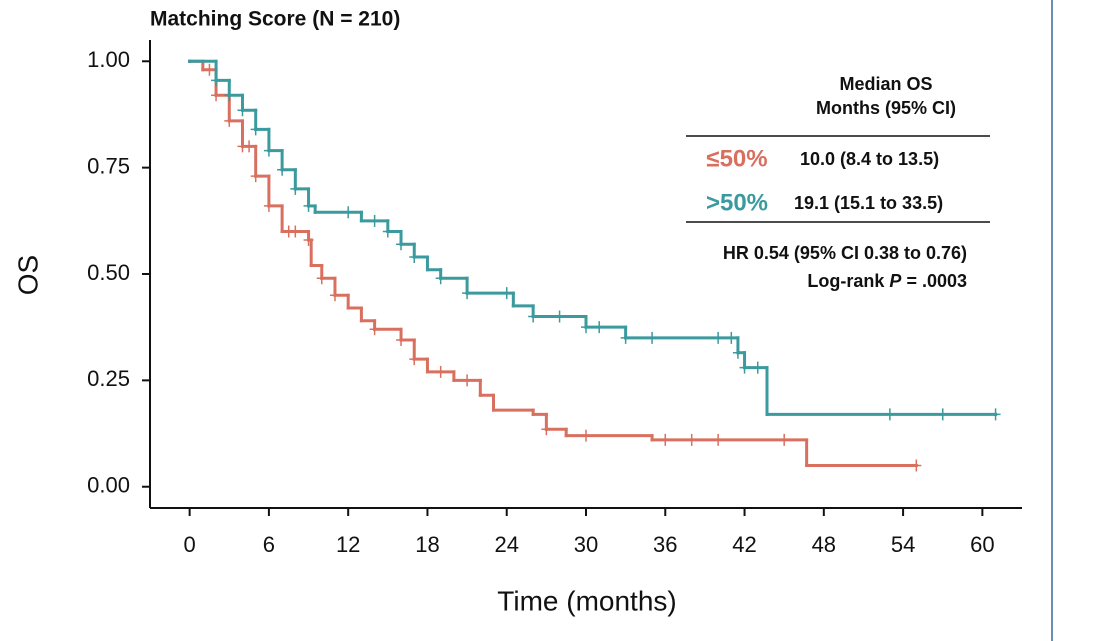 The height and width of the screenshot is (641, 1109). Describe the element at coordinates (108, 165) in the screenshot. I see `y-tick-label: 0.75` at that location.